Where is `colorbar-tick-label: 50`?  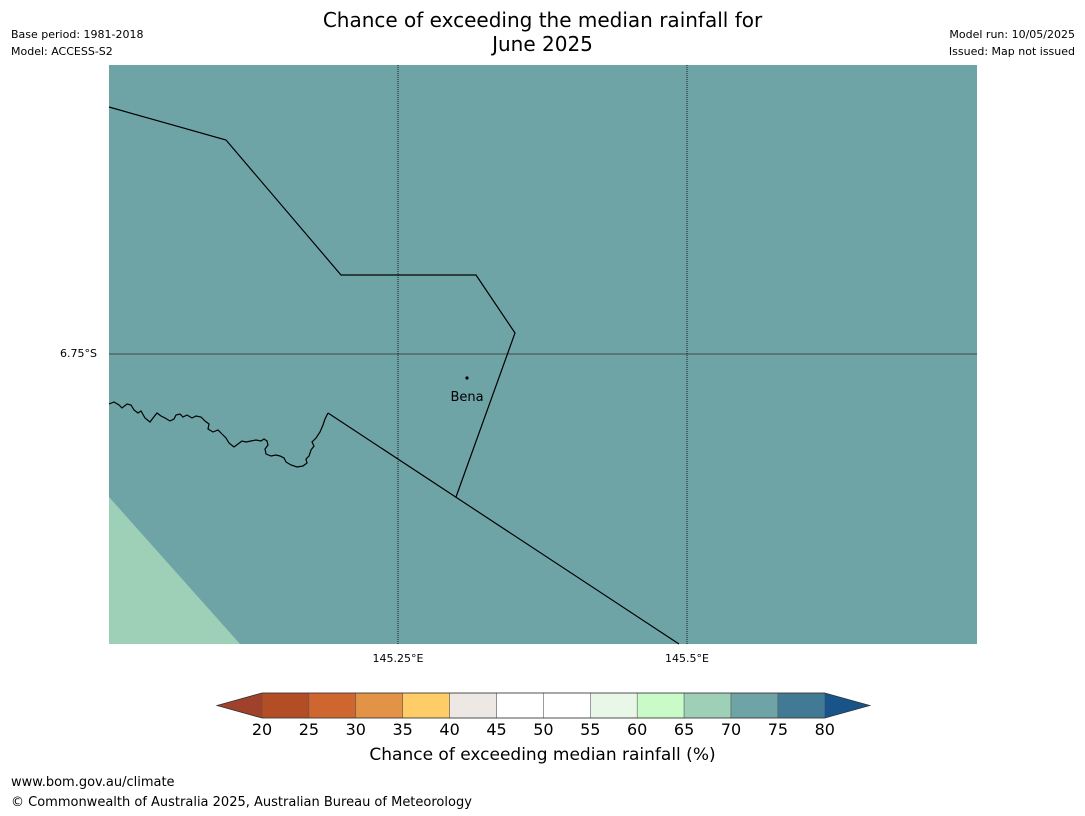
colorbar-tick-label: 50 is located at coordinates (543, 729).